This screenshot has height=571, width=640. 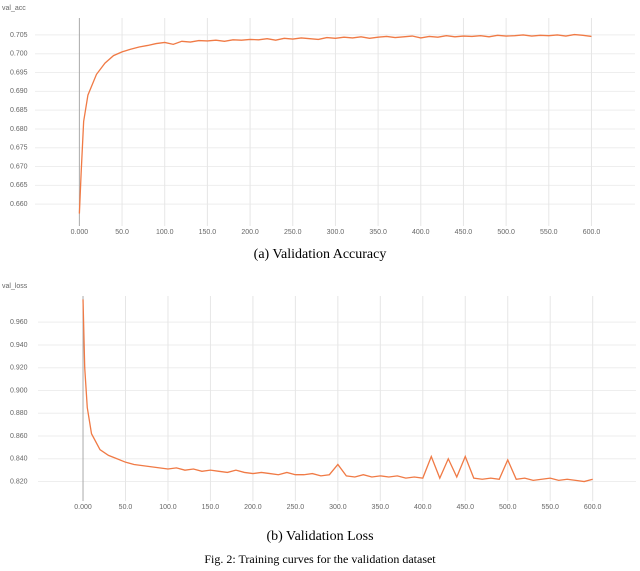 What do you see at coordinates (19, 481) in the screenshot?
I see `y-tick-label: 0.820` at bounding box center [19, 481].